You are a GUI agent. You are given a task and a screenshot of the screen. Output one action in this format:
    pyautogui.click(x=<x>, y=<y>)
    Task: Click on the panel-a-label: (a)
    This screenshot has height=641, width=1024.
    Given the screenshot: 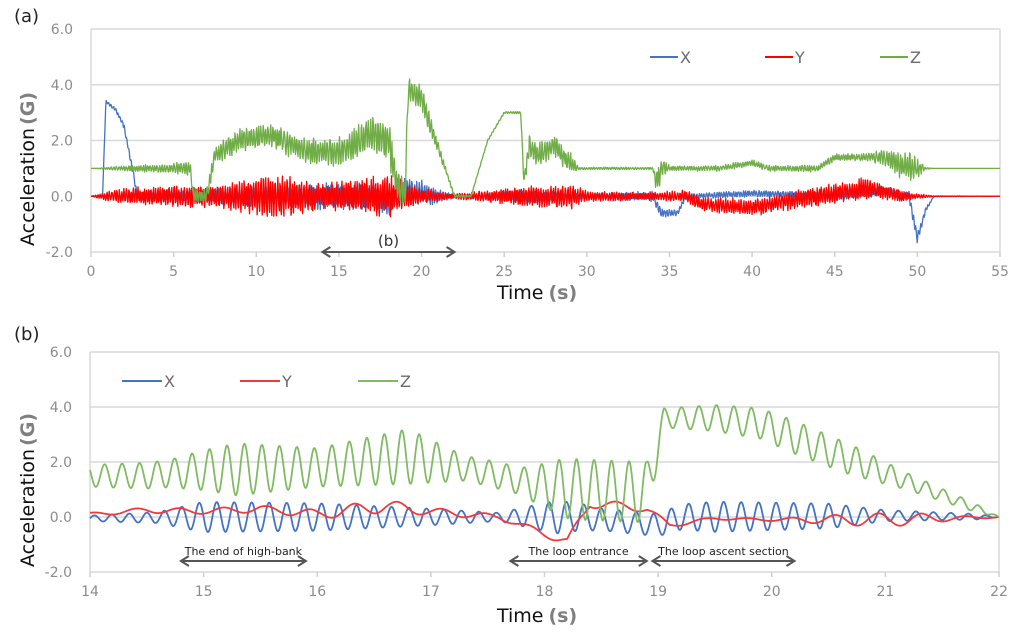 What is the action you would take?
    pyautogui.click(x=26, y=16)
    